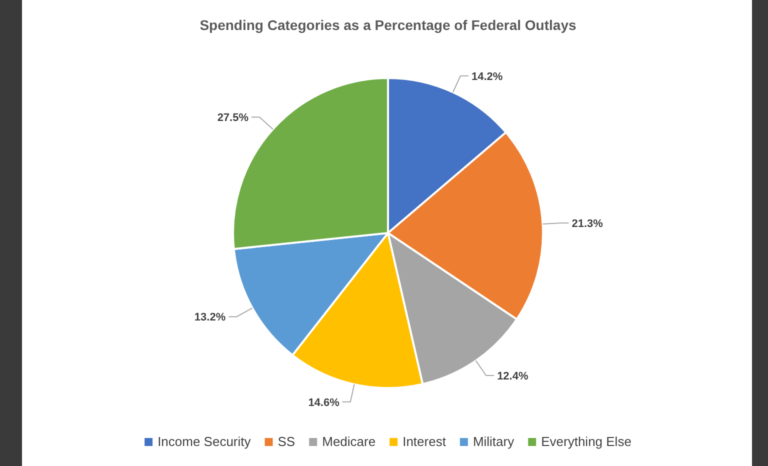 This screenshot has height=466, width=768. What do you see at coordinates (287, 441) in the screenshot?
I see `legend-label: SS` at bounding box center [287, 441].